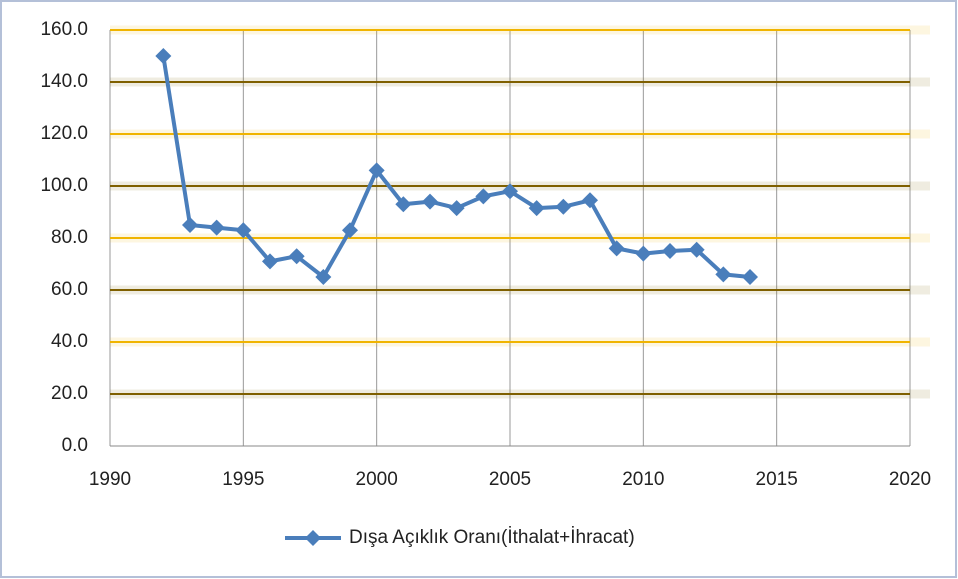  I want to click on x-tick-label: 1995, so click(243, 479).